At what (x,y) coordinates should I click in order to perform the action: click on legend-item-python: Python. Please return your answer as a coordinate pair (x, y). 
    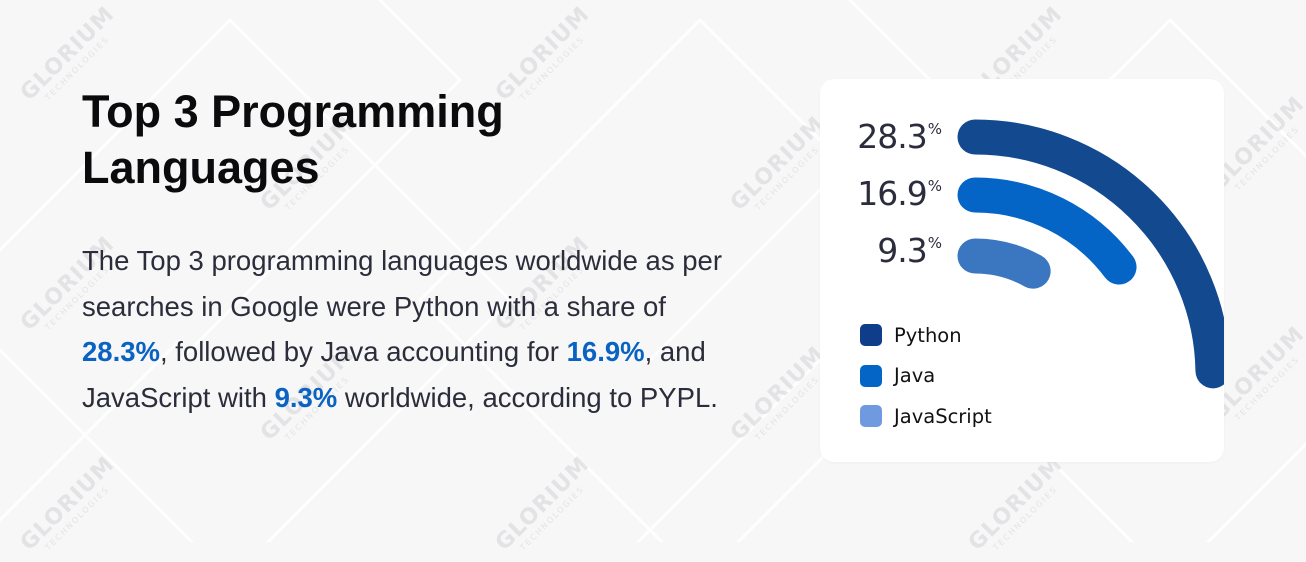
    Looking at the image, I should click on (926, 335).